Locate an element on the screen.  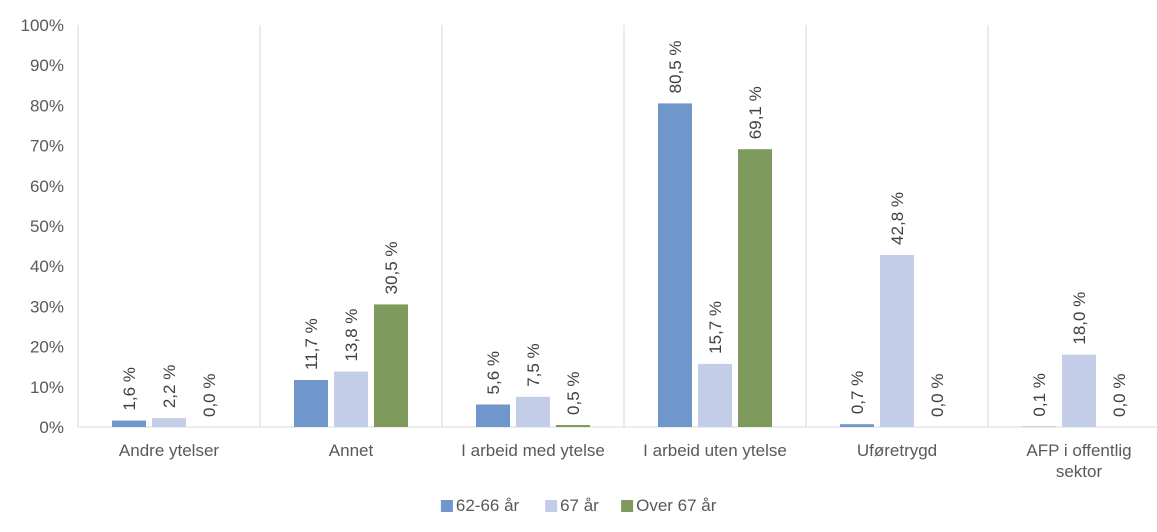
y-tick-label: 0% is located at coordinates (51, 427).